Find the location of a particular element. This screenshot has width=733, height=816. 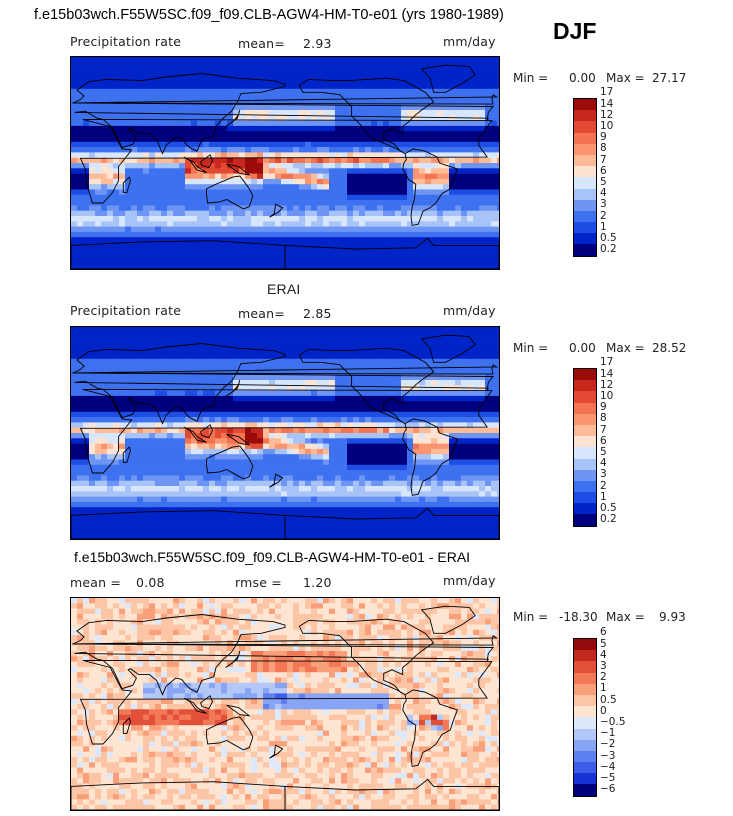

panel-2-mean-label: mean= is located at coordinates (261, 313).